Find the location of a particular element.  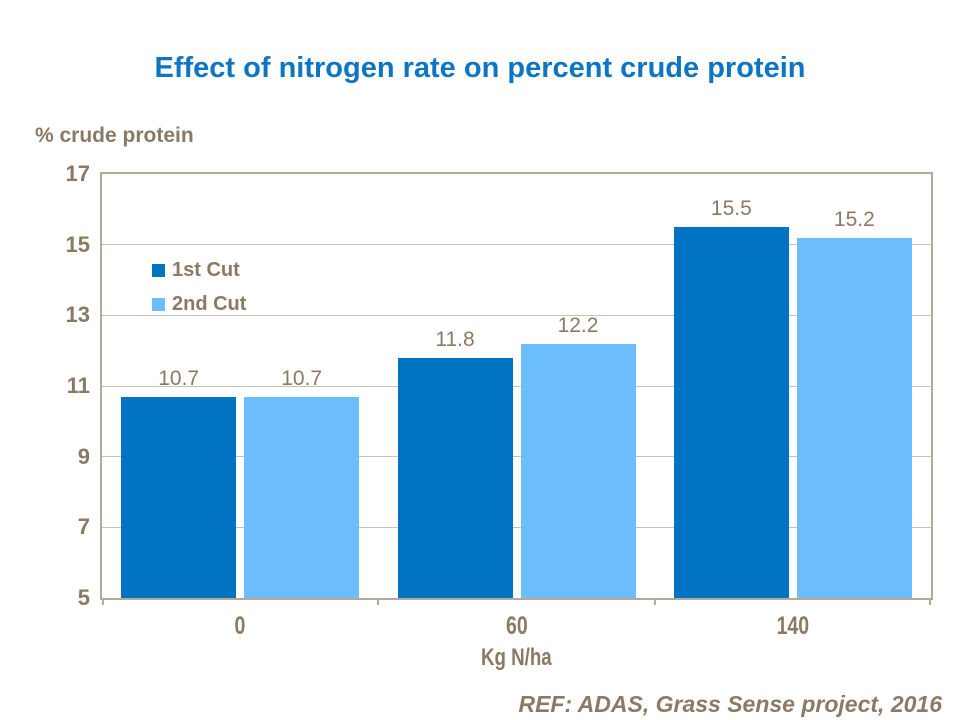

y-axis-title: % crude protein is located at coordinates (114, 135).